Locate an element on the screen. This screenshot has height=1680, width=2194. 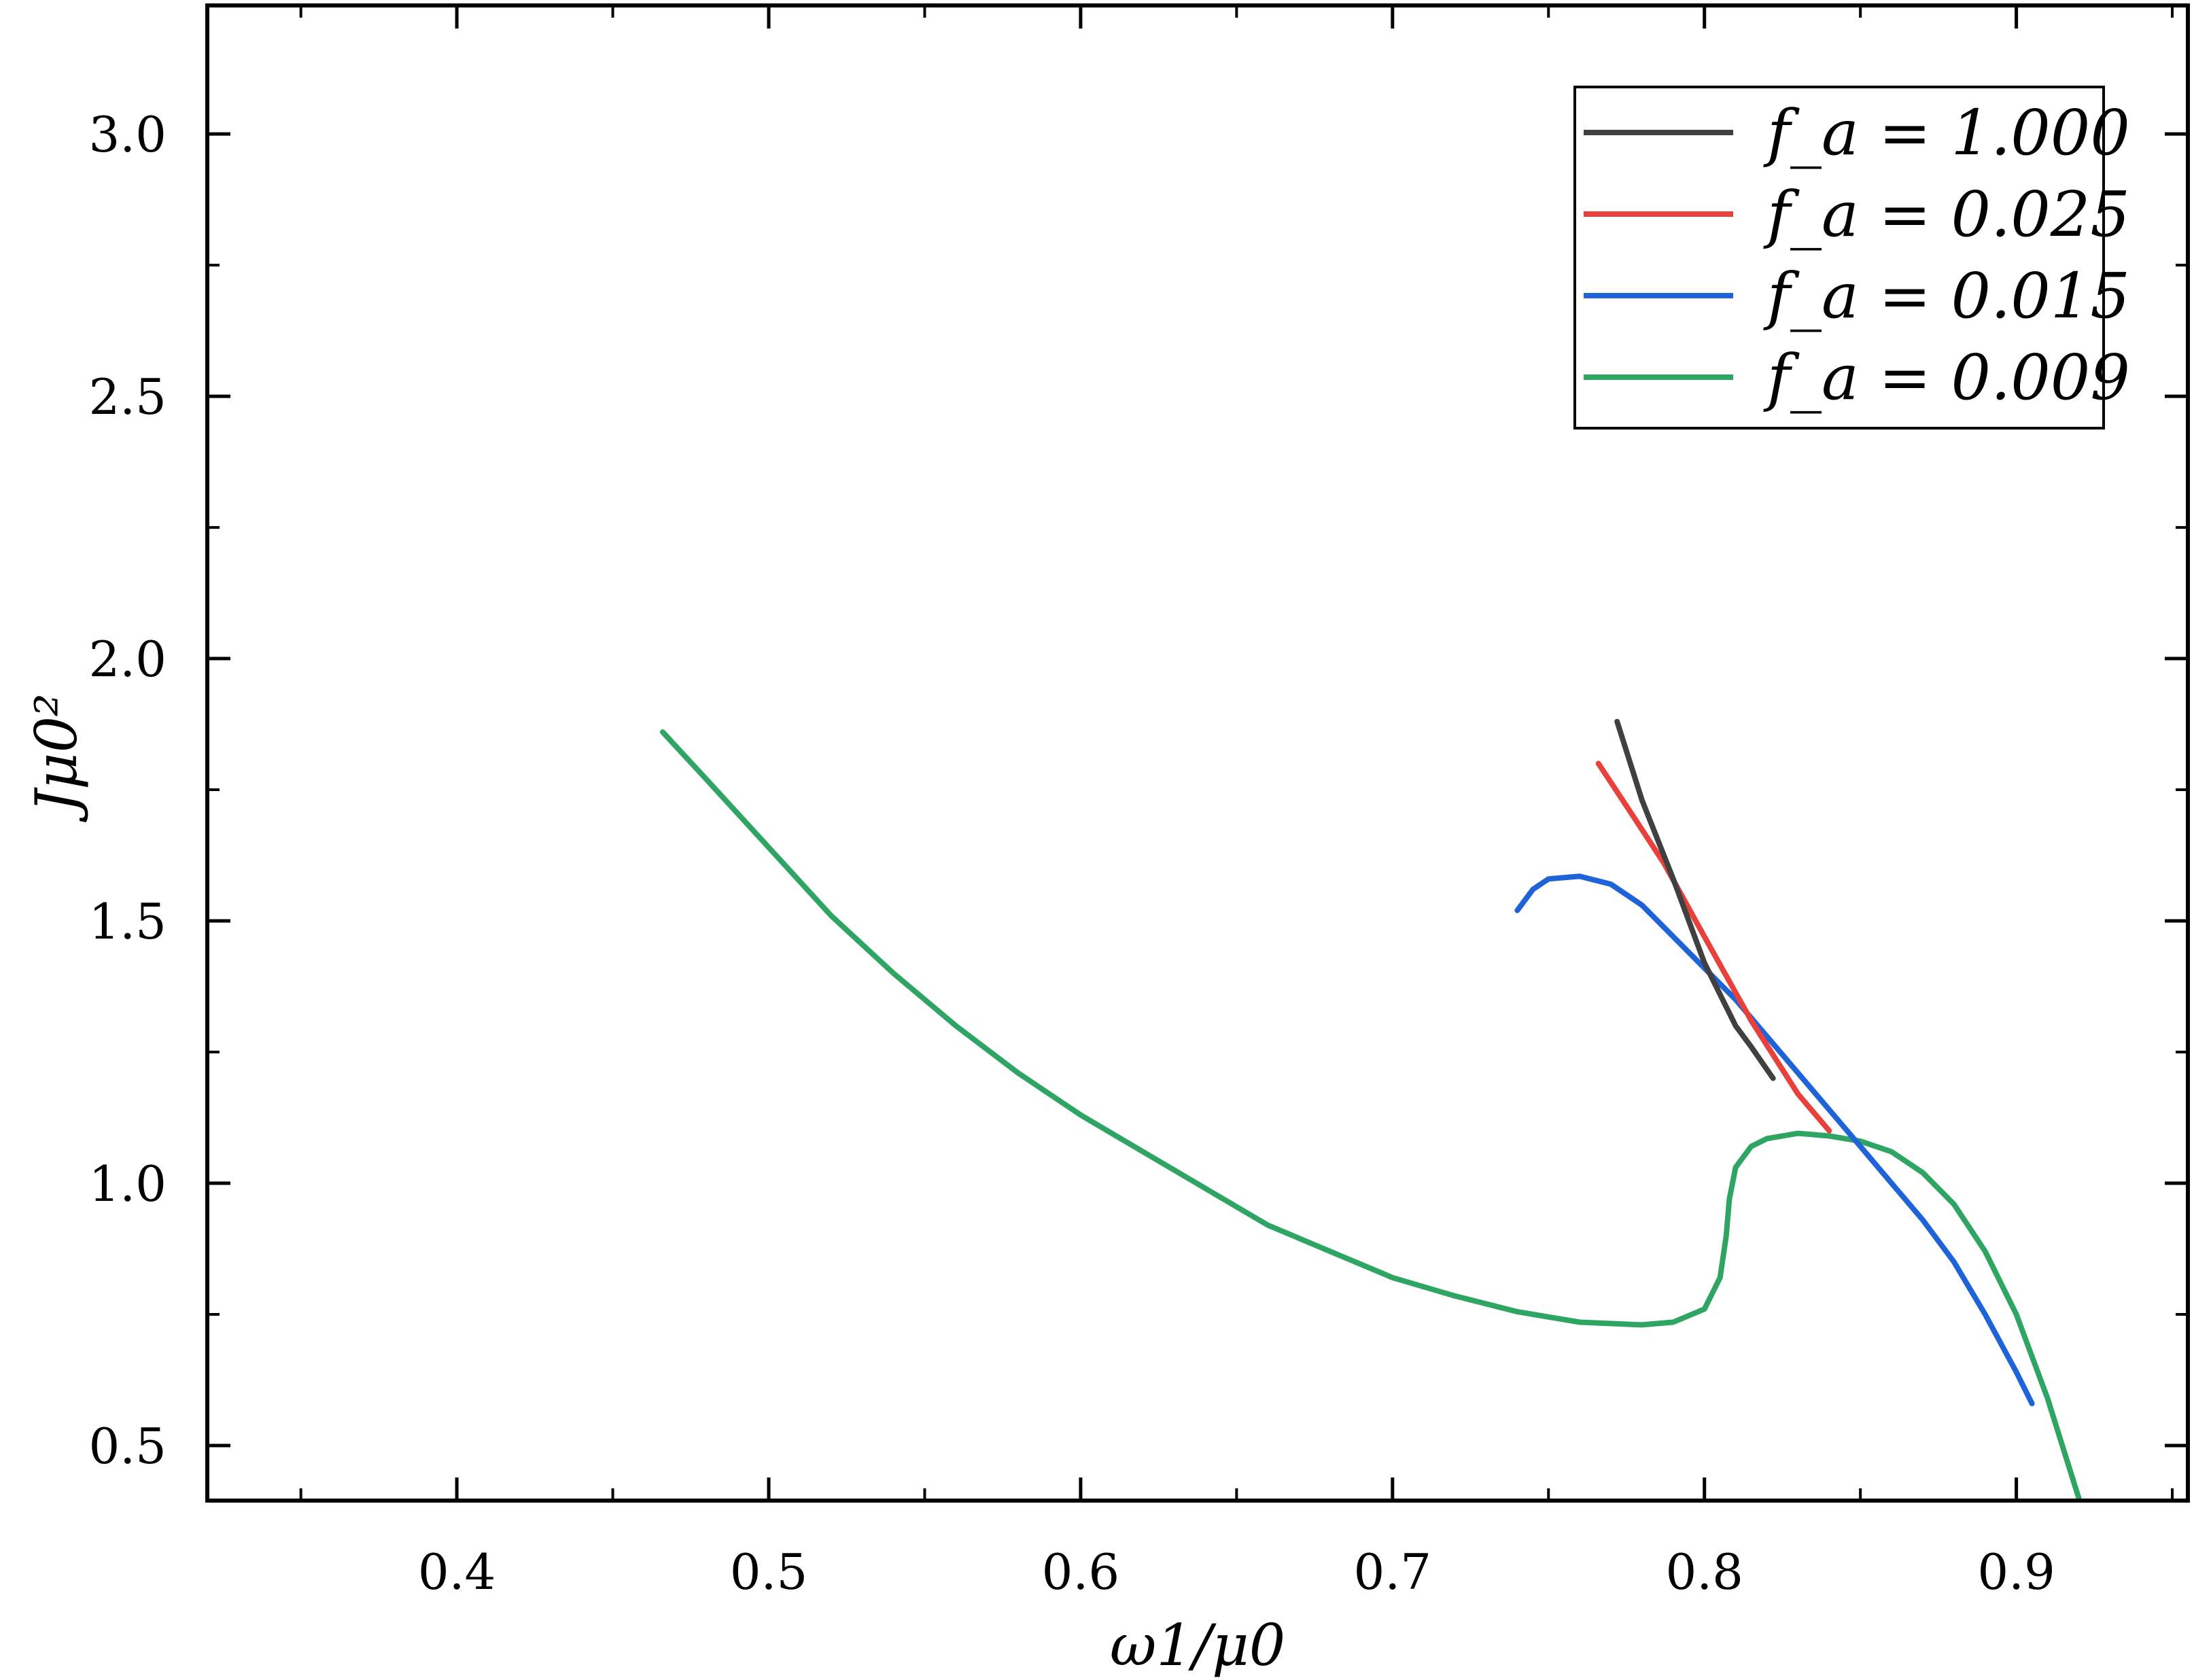
y-axis-label: Jμ0² is located at coordinates (56, 758).